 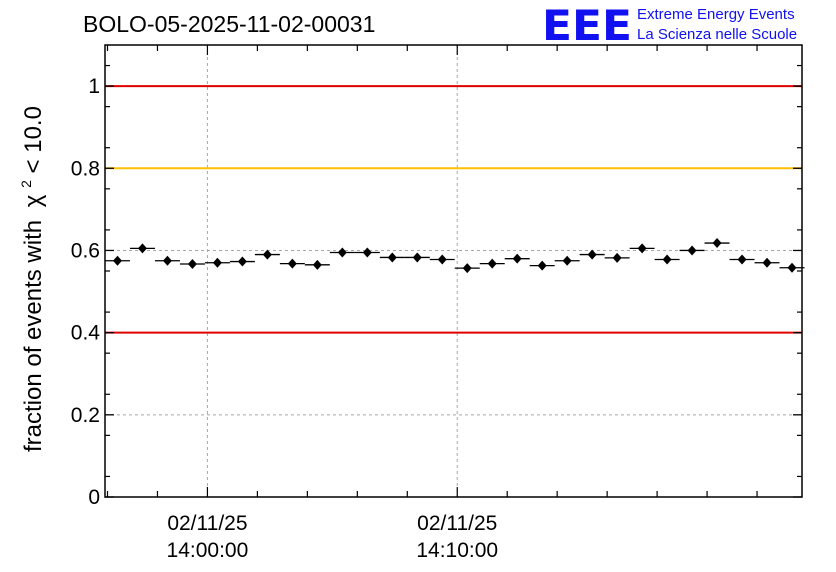 I want to click on logo-line-1: Extreme Energy Events, so click(x=716, y=14).